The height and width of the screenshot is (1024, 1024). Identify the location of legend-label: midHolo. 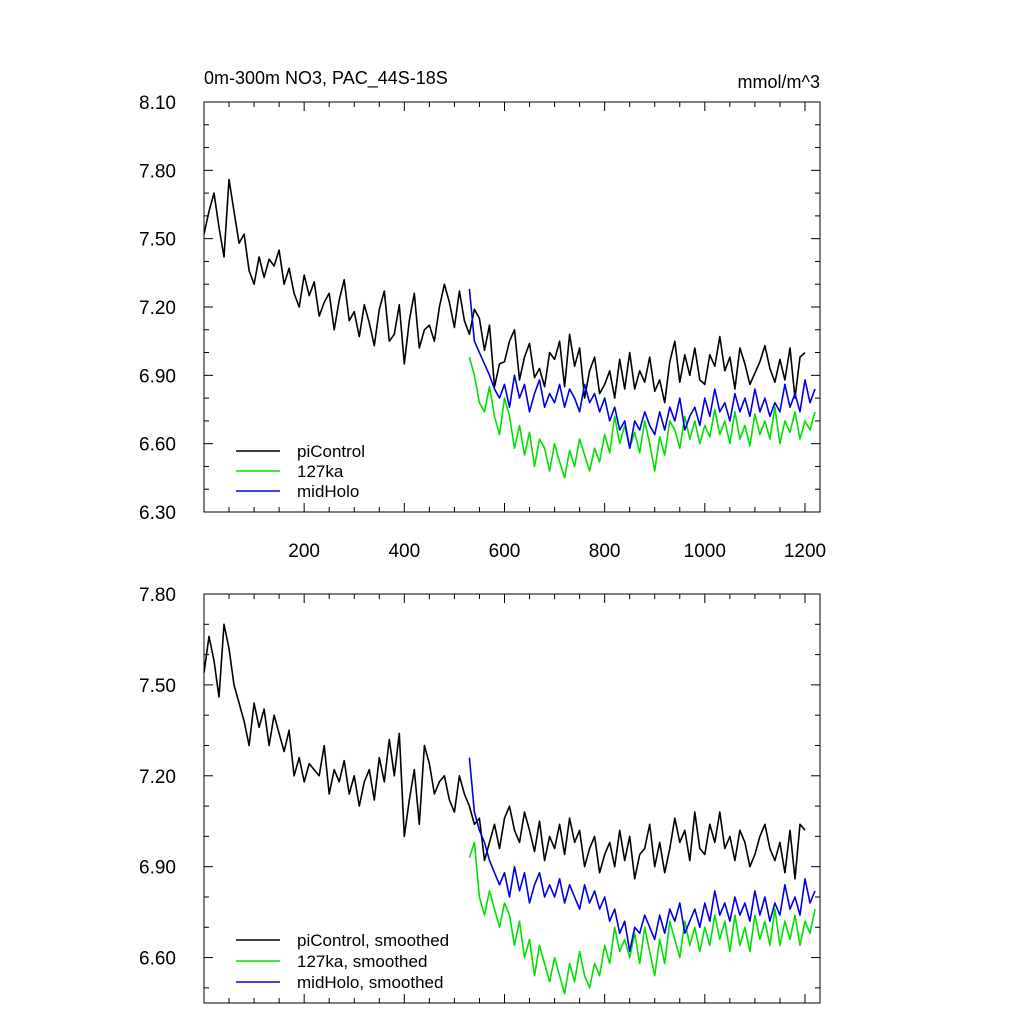
(328, 491).